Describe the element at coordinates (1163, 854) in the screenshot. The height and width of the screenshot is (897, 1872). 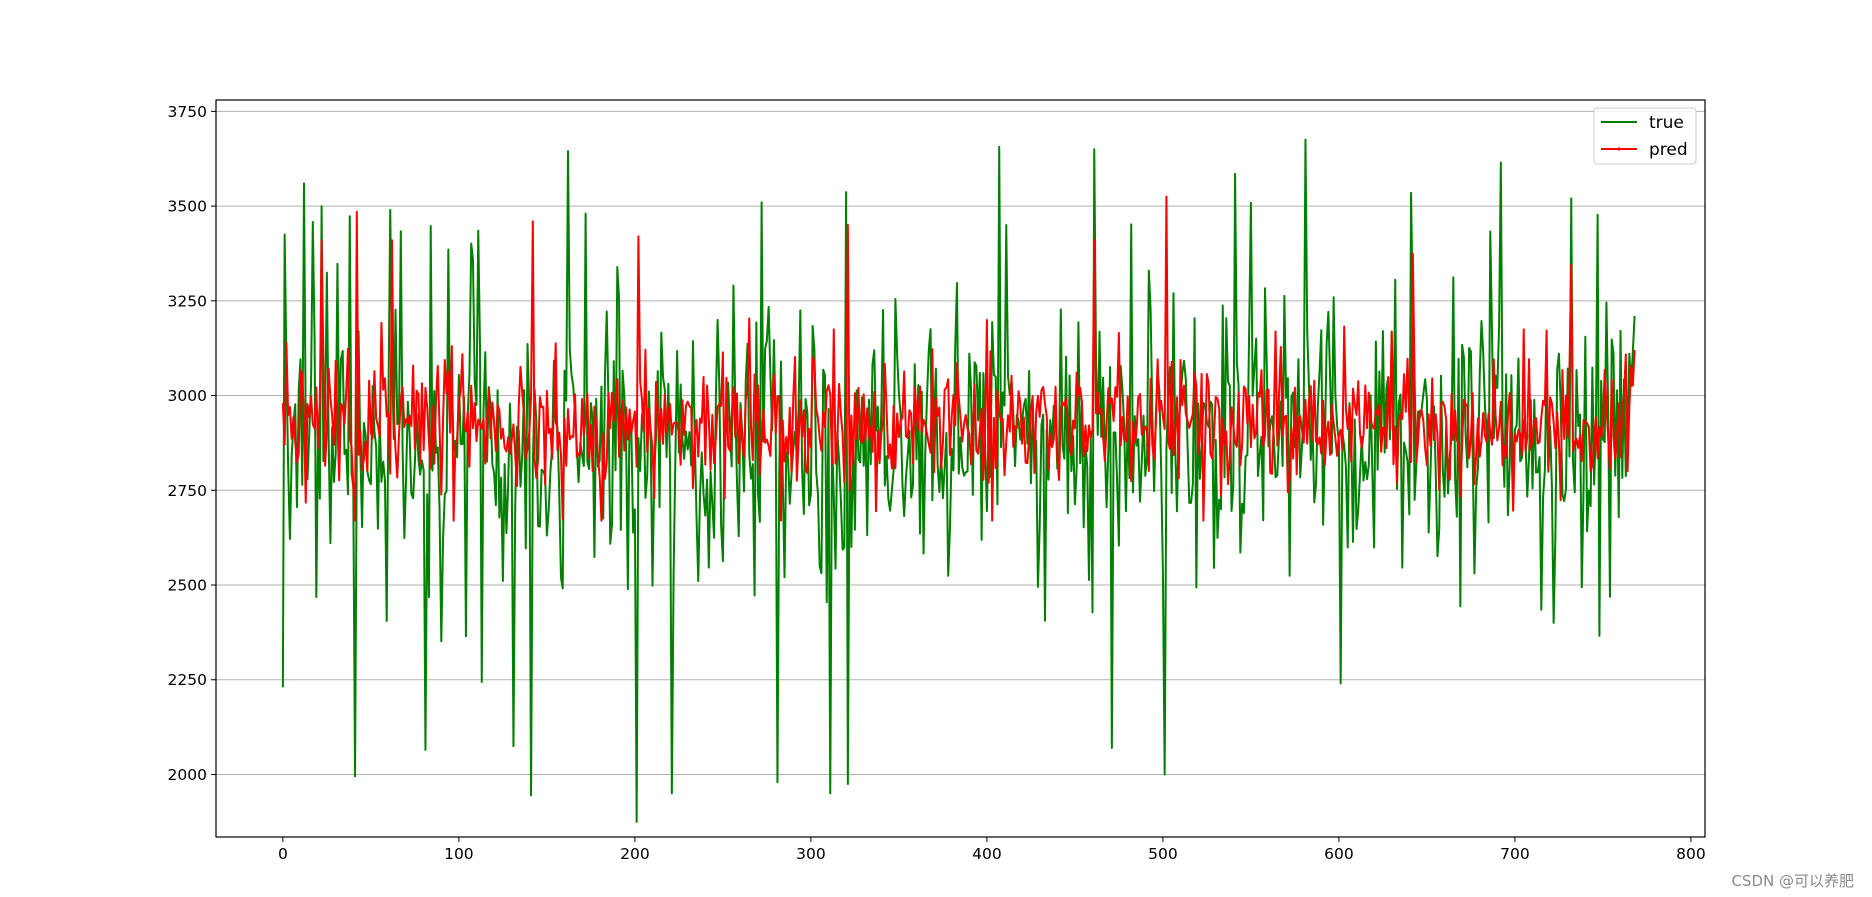
I see `x-tick-label: 500` at that location.